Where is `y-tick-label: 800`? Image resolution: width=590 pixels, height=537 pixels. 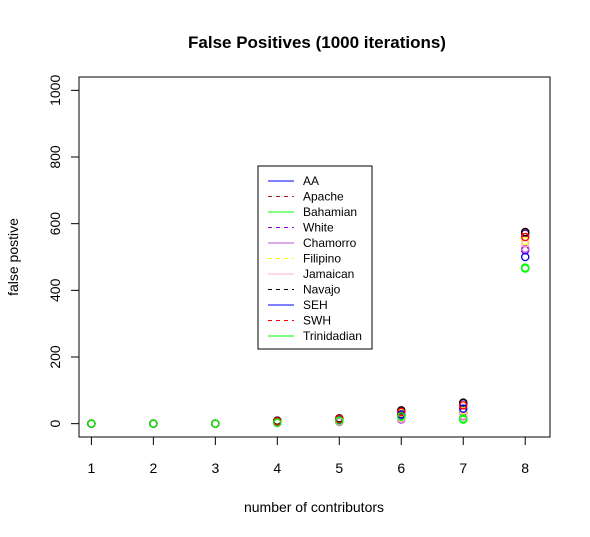
y-tick-label: 800 is located at coordinates (55, 157).